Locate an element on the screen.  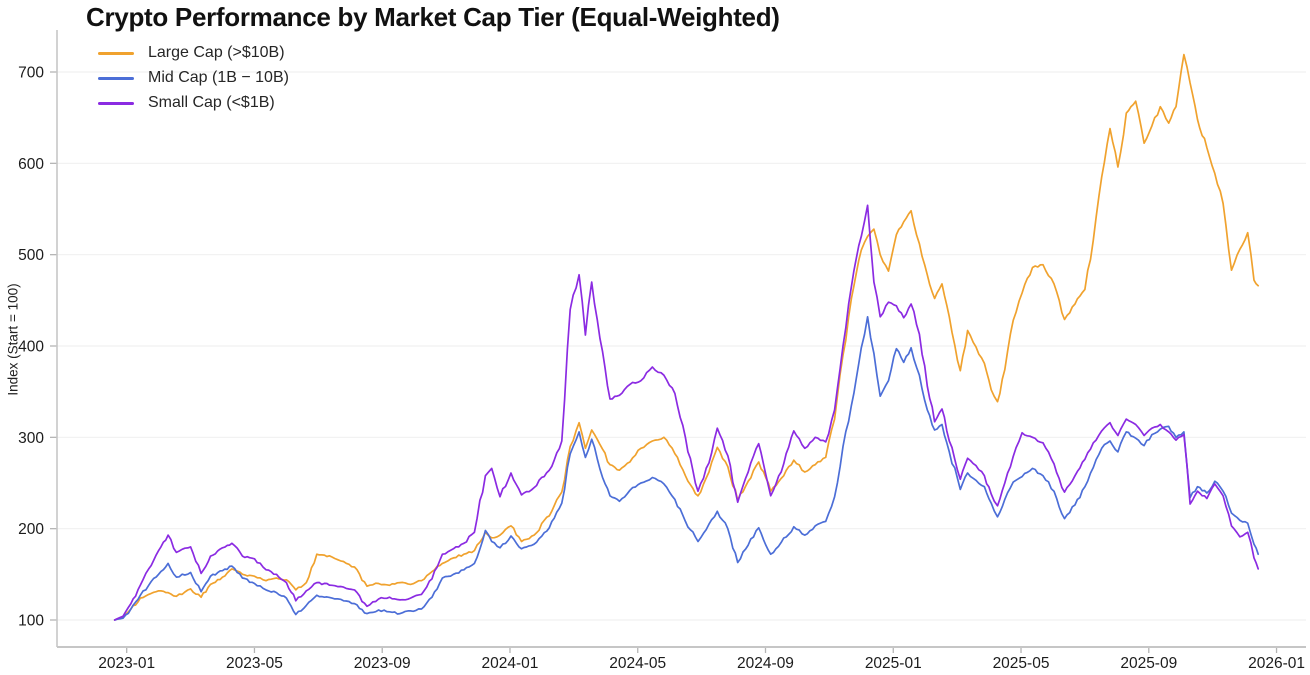
y-tick-label: 300 is located at coordinates (31, 438).